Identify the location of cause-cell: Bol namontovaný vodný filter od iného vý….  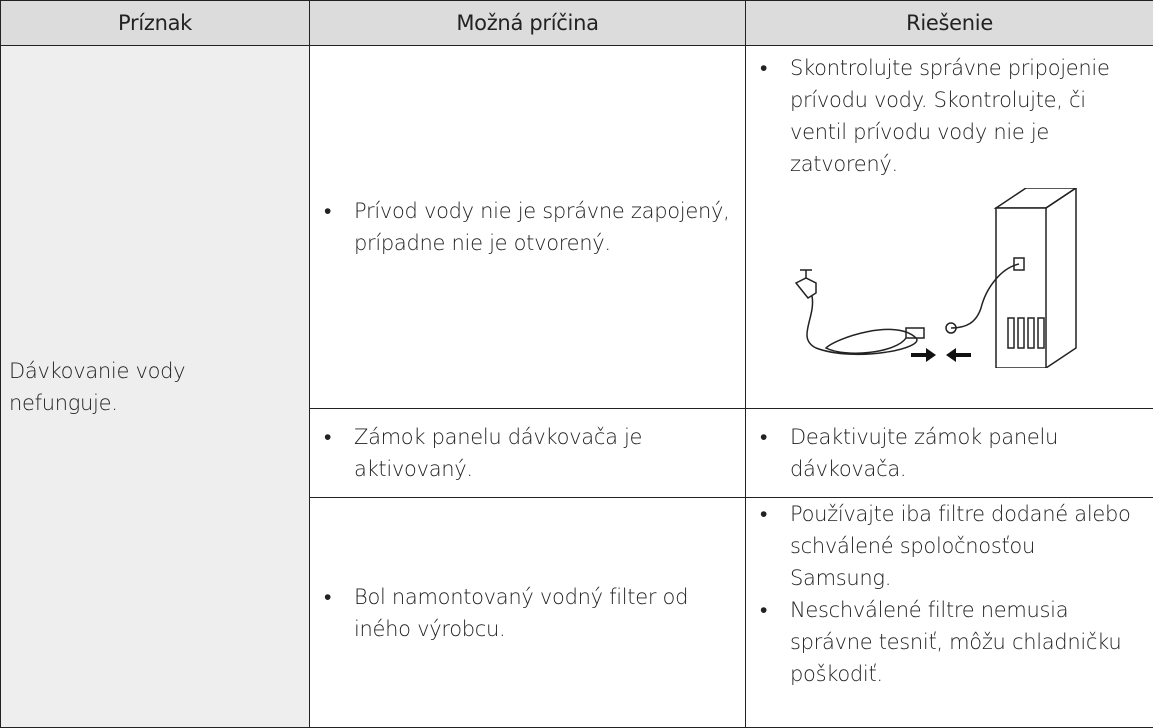
(528, 613).